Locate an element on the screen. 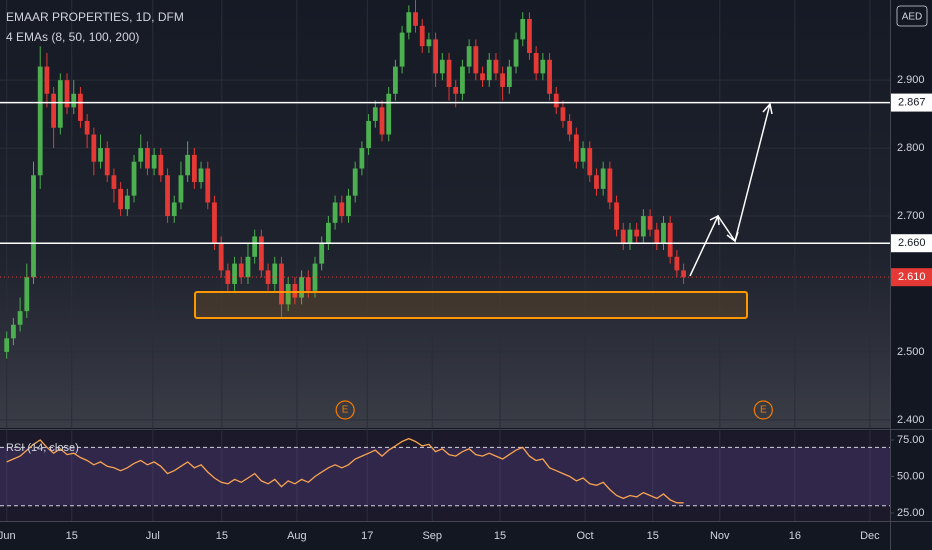 This screenshot has width=932, height=550. level-label: 2.660 is located at coordinates (912, 243).